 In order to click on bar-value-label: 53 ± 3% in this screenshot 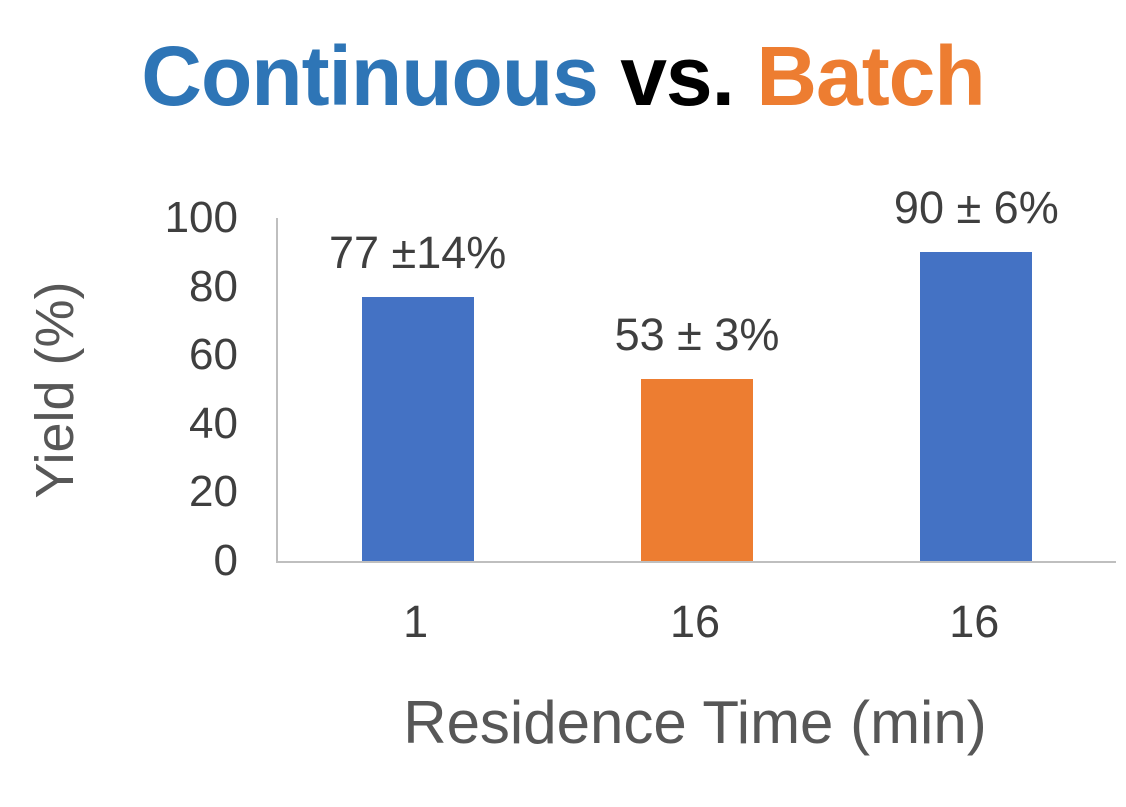, I will do `click(697, 335)`.